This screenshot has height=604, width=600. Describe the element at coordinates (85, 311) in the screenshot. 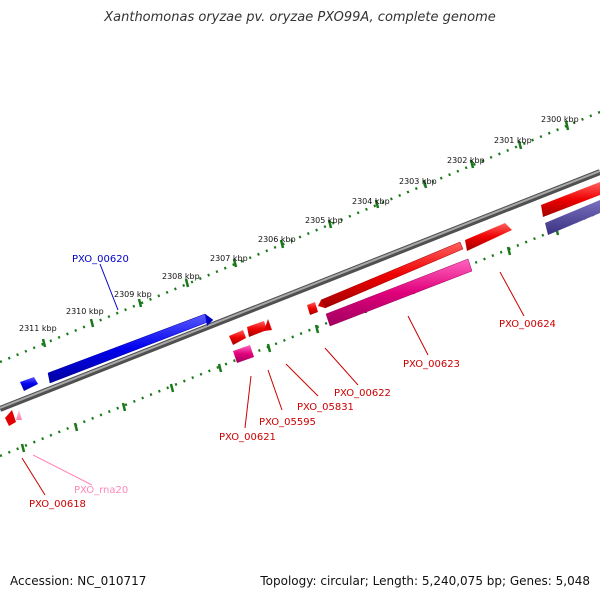

I see `tick-label: 2310 kbp` at that location.